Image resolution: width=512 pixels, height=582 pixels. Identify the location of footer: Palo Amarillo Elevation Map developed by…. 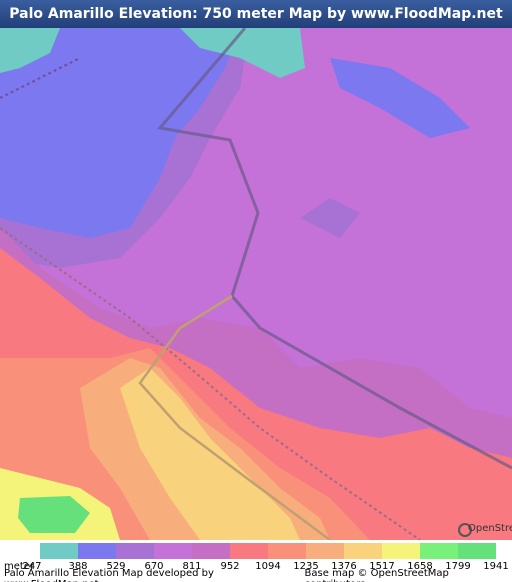
(256, 575).